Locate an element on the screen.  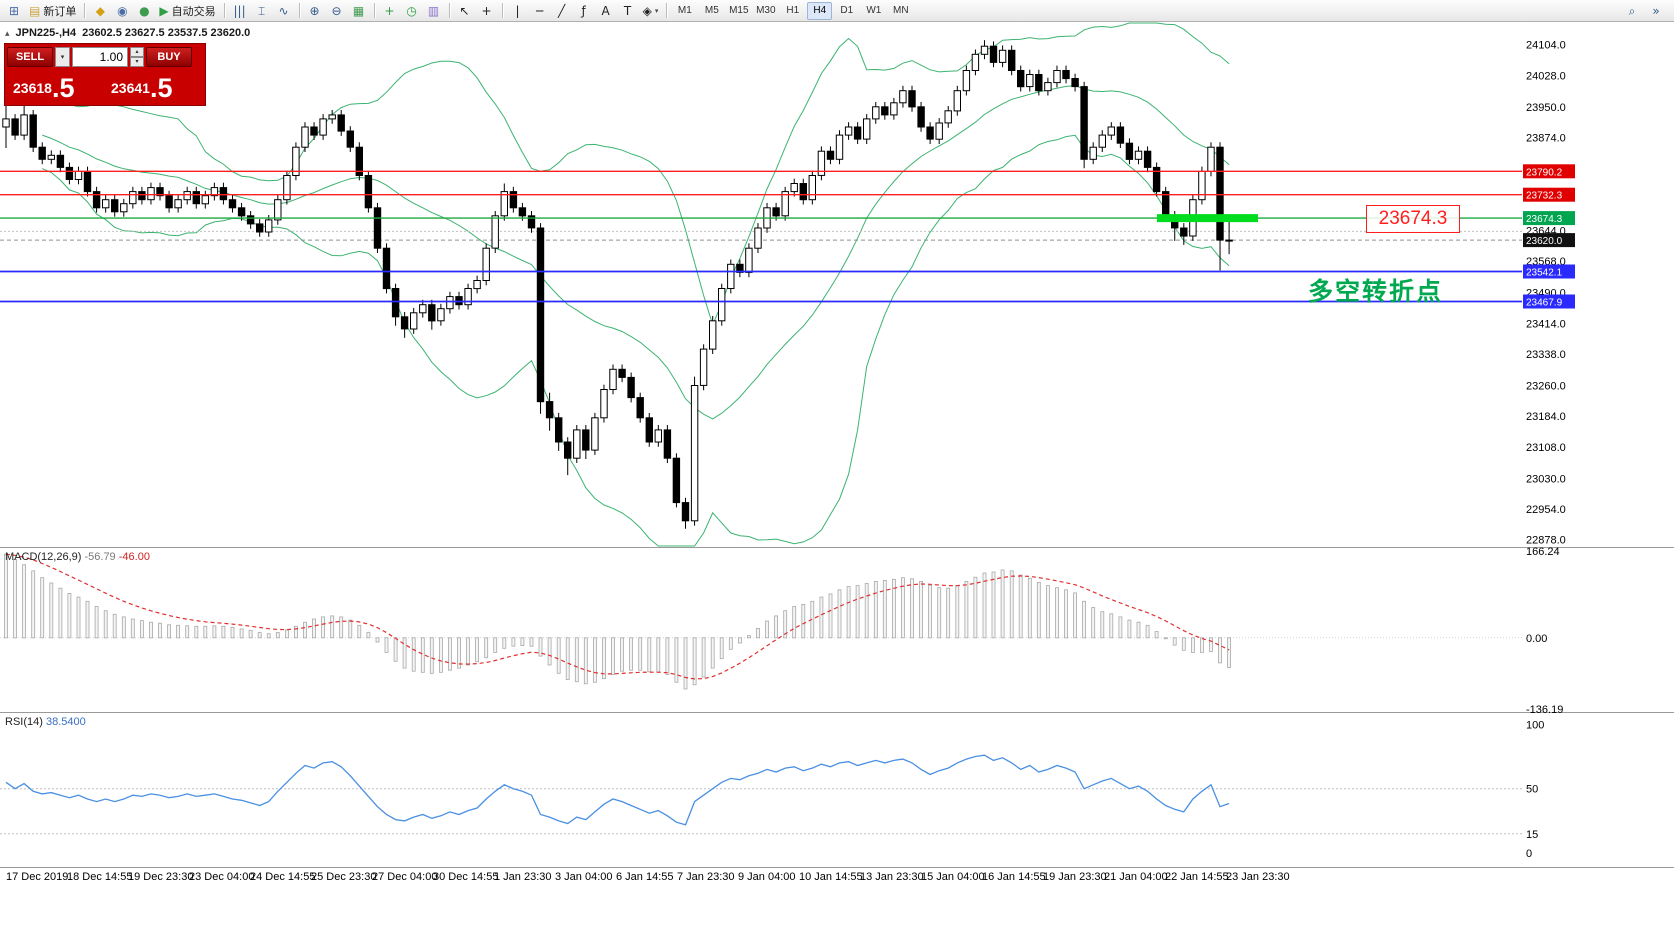
svg-text: 0 is located at coordinates (1529, 854).